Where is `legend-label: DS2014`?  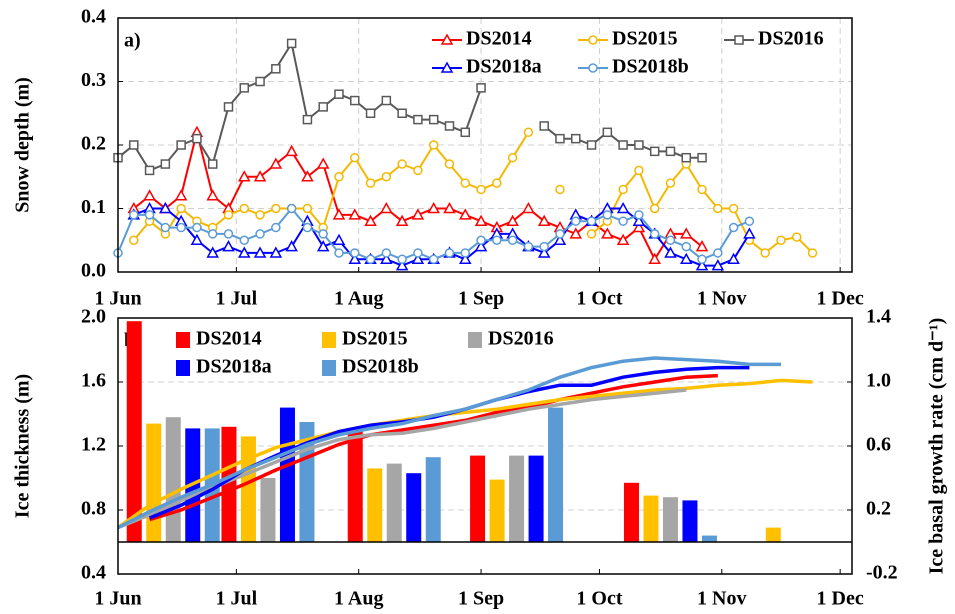
legend-label: DS2014 is located at coordinates (499, 39).